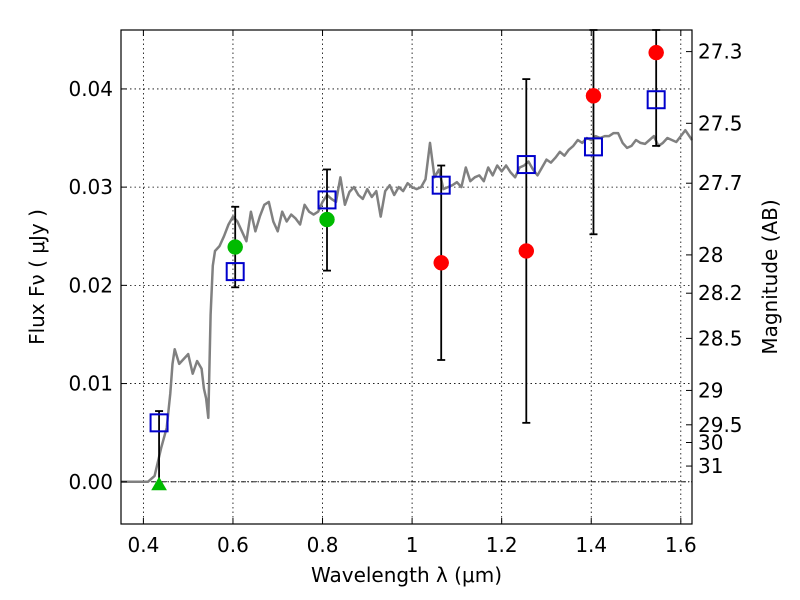 This screenshot has height=600, width=800. What do you see at coordinates (412, 545) in the screenshot?
I see `x-tick-label: 1` at bounding box center [412, 545].